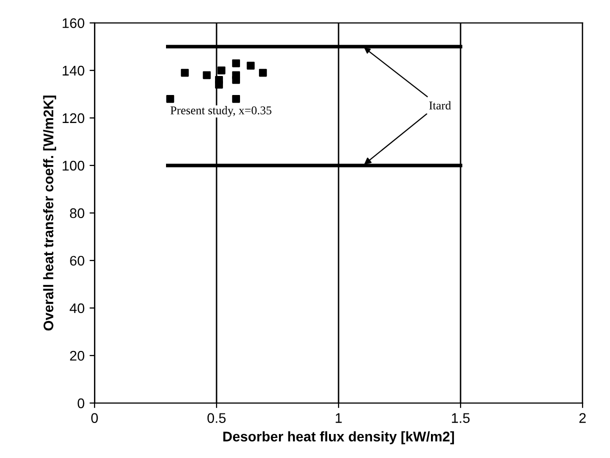 This screenshot has height=458, width=610. Describe the element at coordinates (49, 213) in the screenshot. I see `y-axis-title: Overall heat transfer coeff. [W/m2K]` at that location.